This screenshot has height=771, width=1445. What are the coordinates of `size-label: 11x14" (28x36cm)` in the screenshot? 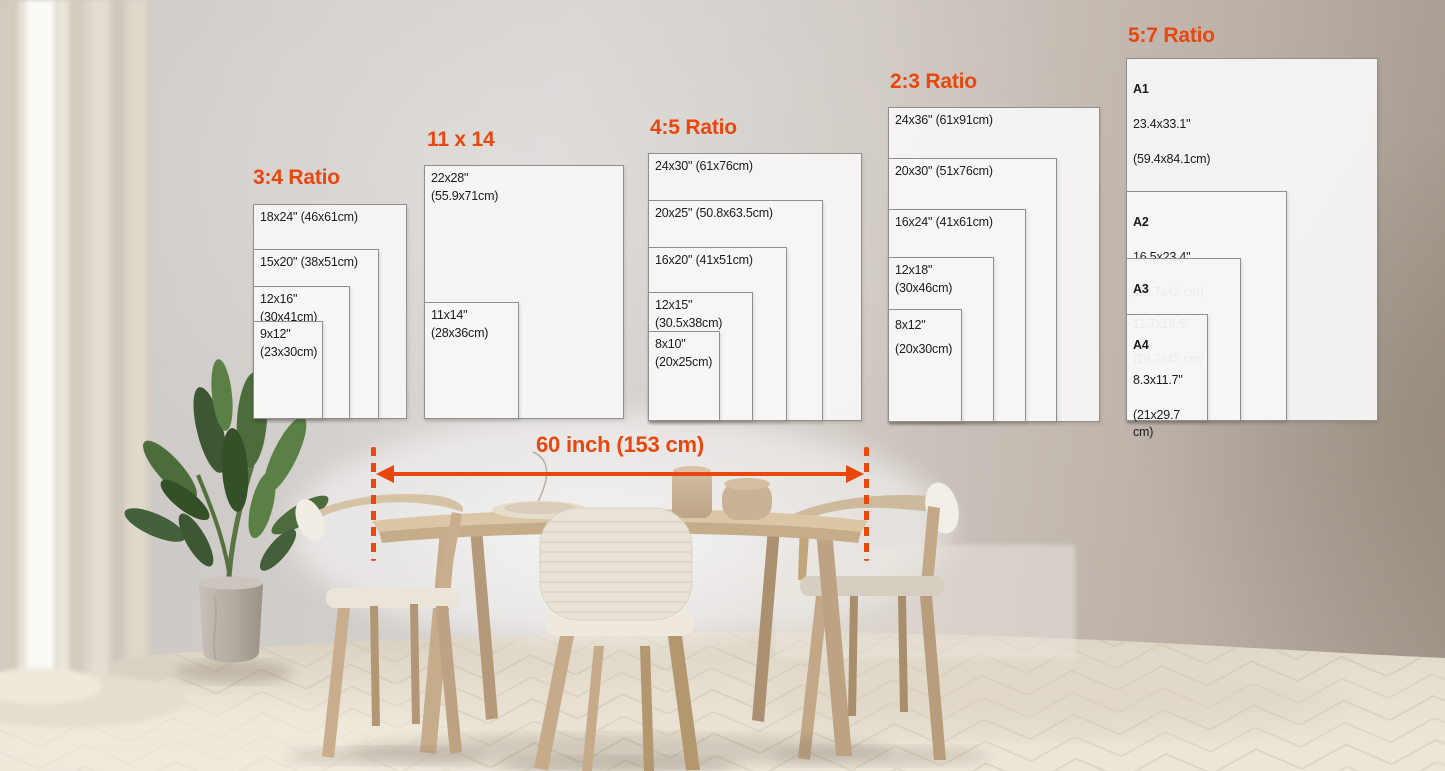 It's located at (460, 324).